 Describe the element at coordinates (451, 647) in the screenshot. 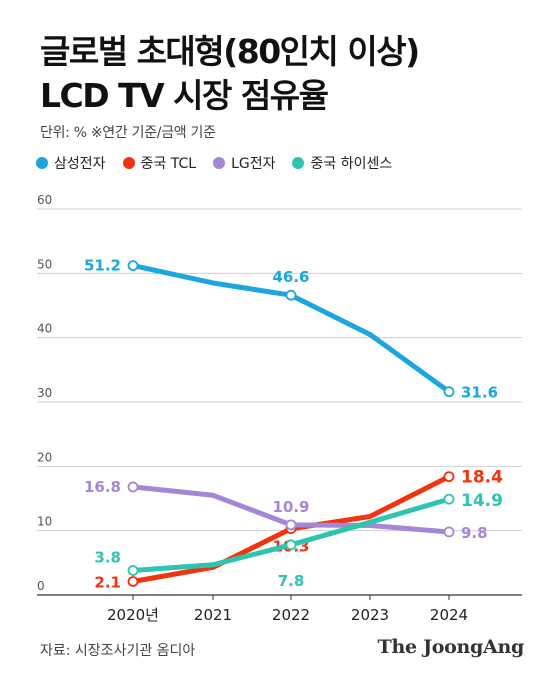

I see `brand-logo: The JoongAng` at that location.